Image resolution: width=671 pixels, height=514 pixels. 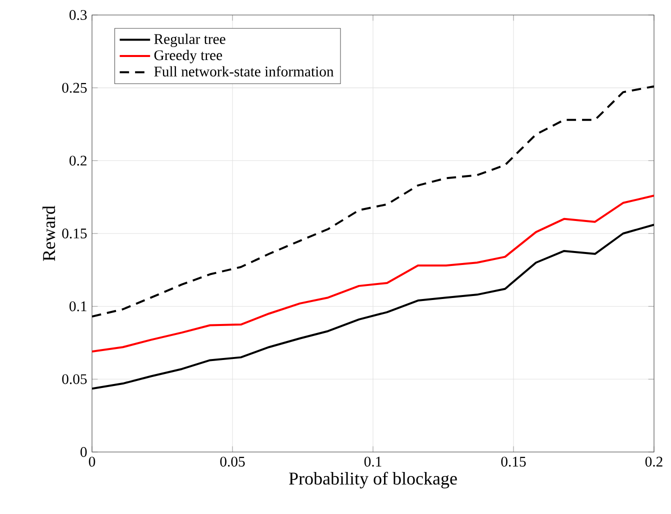 I want to click on x-tick-label: 0.05, so click(x=232, y=461).